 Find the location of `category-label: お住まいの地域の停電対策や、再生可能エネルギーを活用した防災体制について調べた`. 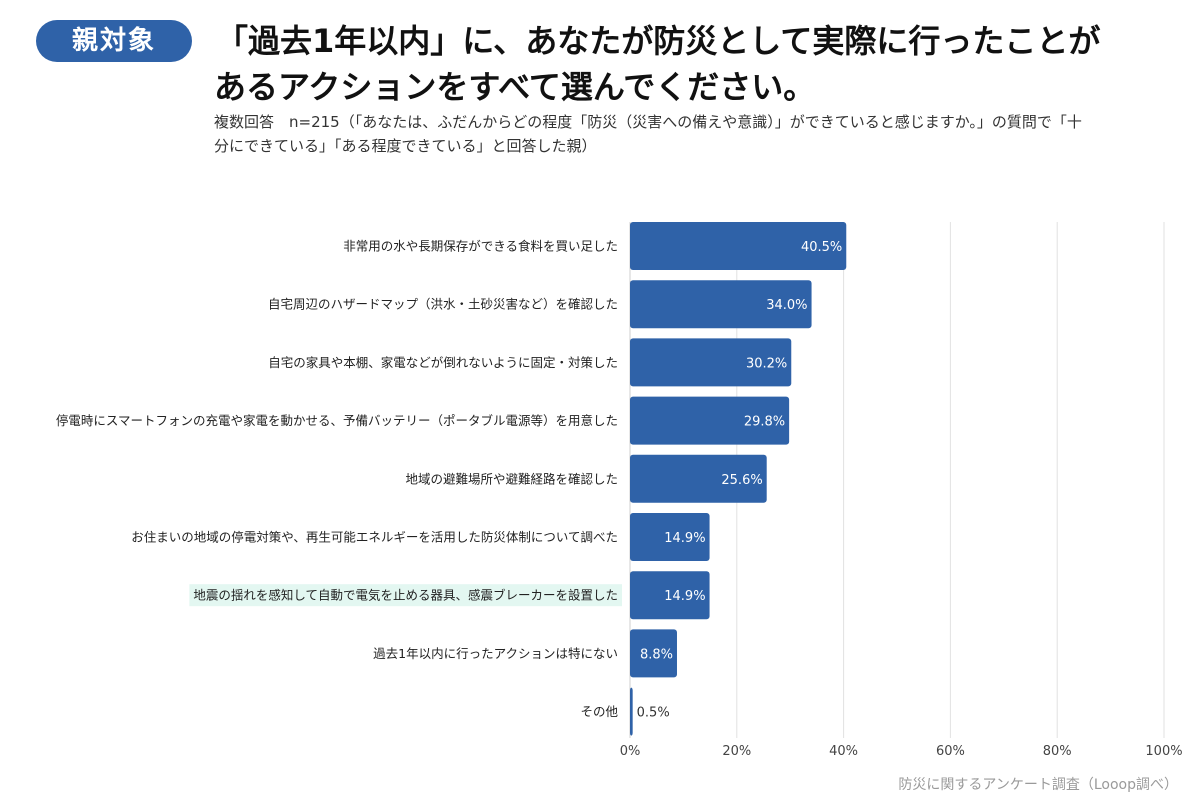

category-label: お住まいの地域の停電対策や、再生可能エネルギーを活用した防災体制について調べた is located at coordinates (374, 537).